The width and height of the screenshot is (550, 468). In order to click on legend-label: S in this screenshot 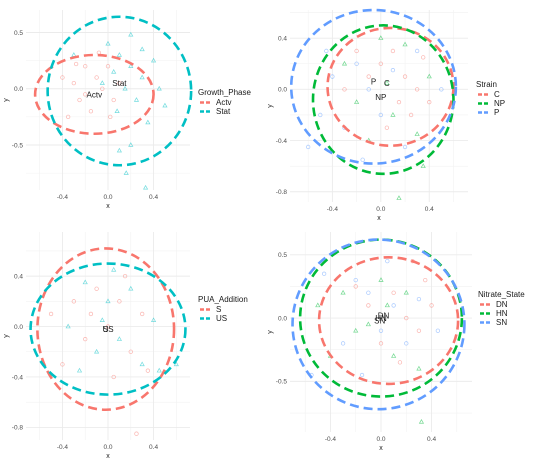, I will do `click(218, 309)`.